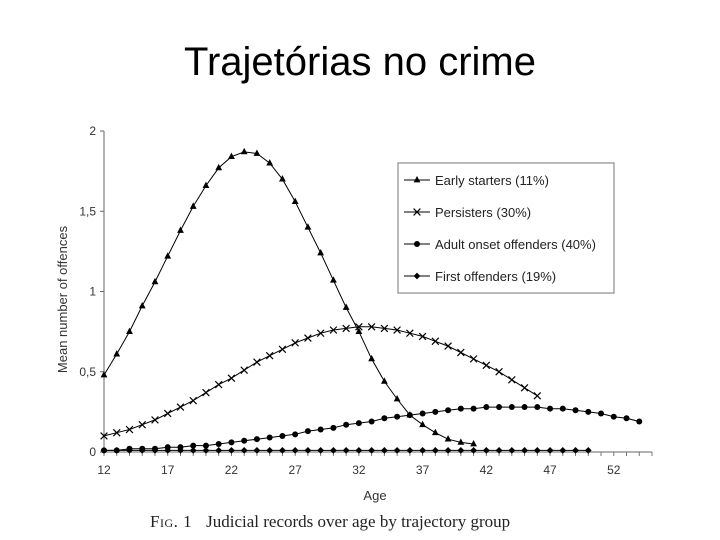  I want to click on legend-item: First offenders (19%), so click(480, 276).